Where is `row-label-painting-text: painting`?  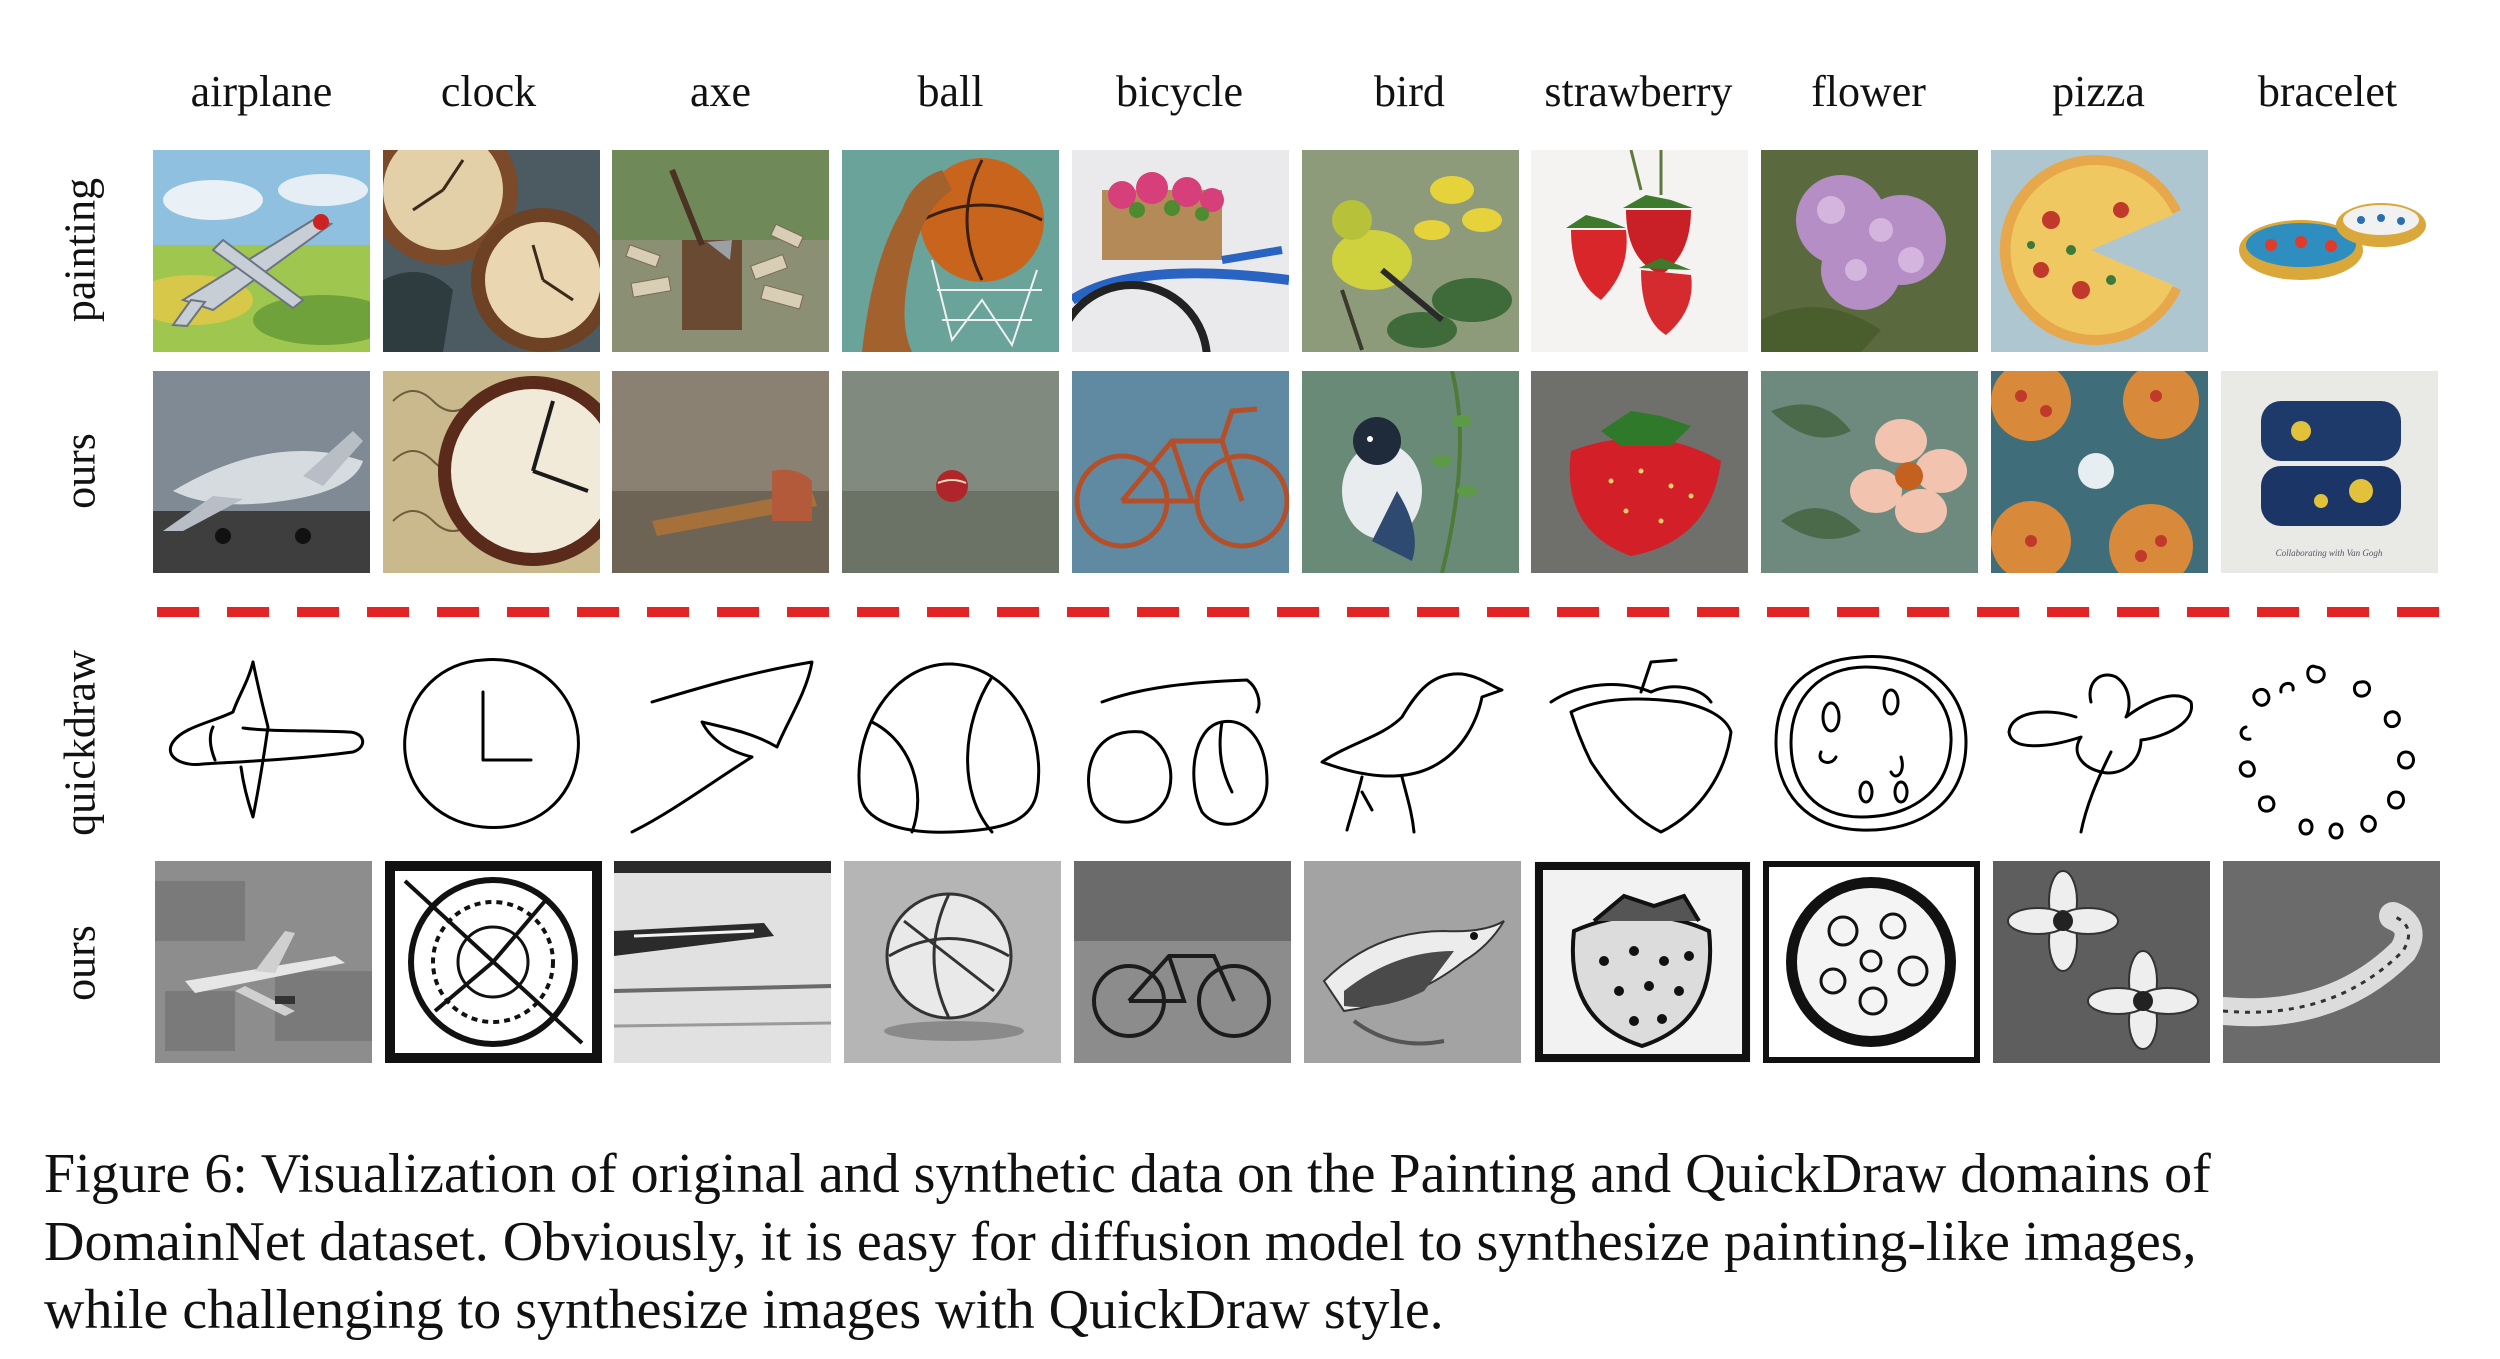
row-label-painting-text: painting is located at coordinates (80, 250).